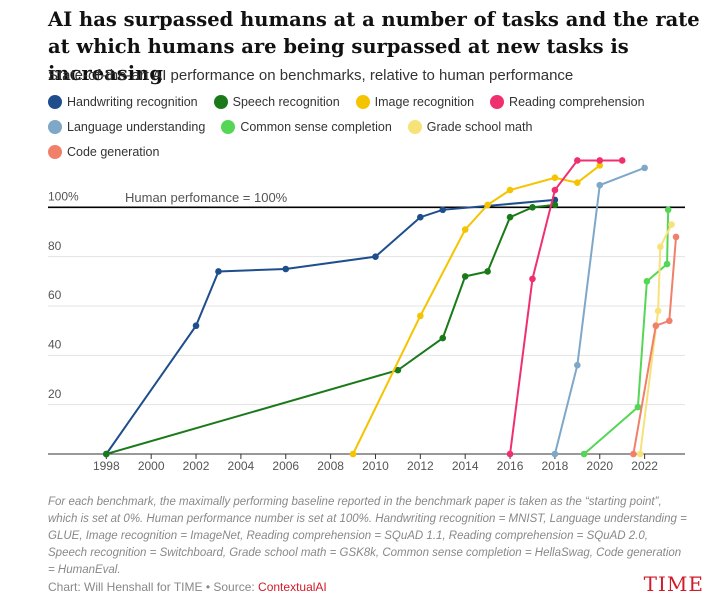 This screenshot has width=722, height=614. What do you see at coordinates (316, 126) in the screenshot?
I see `legend-label: Common sense completion` at bounding box center [316, 126].